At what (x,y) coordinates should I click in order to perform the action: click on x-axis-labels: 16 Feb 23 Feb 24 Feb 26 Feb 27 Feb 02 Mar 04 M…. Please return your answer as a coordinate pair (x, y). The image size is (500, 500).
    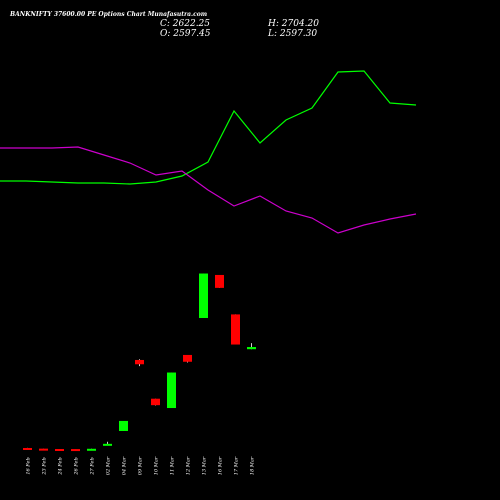
    Looking at the image, I should click on (141, 465).